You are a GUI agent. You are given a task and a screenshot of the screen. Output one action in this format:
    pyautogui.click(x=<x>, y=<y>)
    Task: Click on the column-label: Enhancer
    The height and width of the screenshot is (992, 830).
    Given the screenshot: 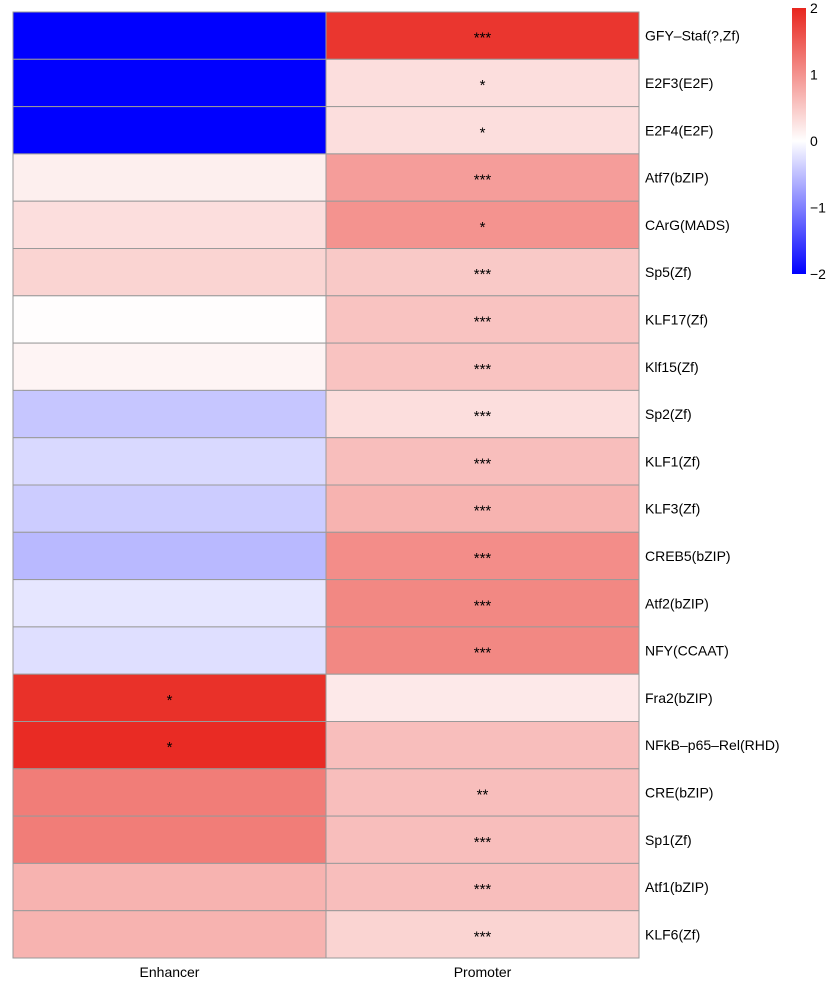 What is the action you would take?
    pyautogui.click(x=170, y=972)
    